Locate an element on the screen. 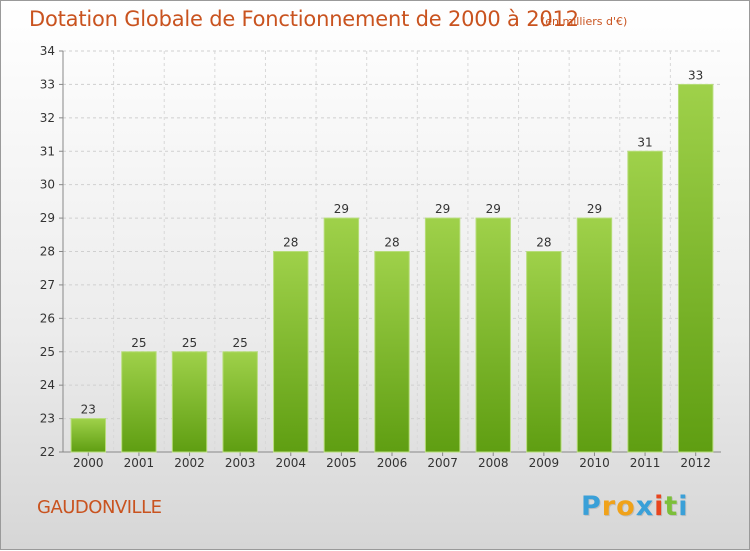  y-tick-label: 22 is located at coordinates (47, 452).